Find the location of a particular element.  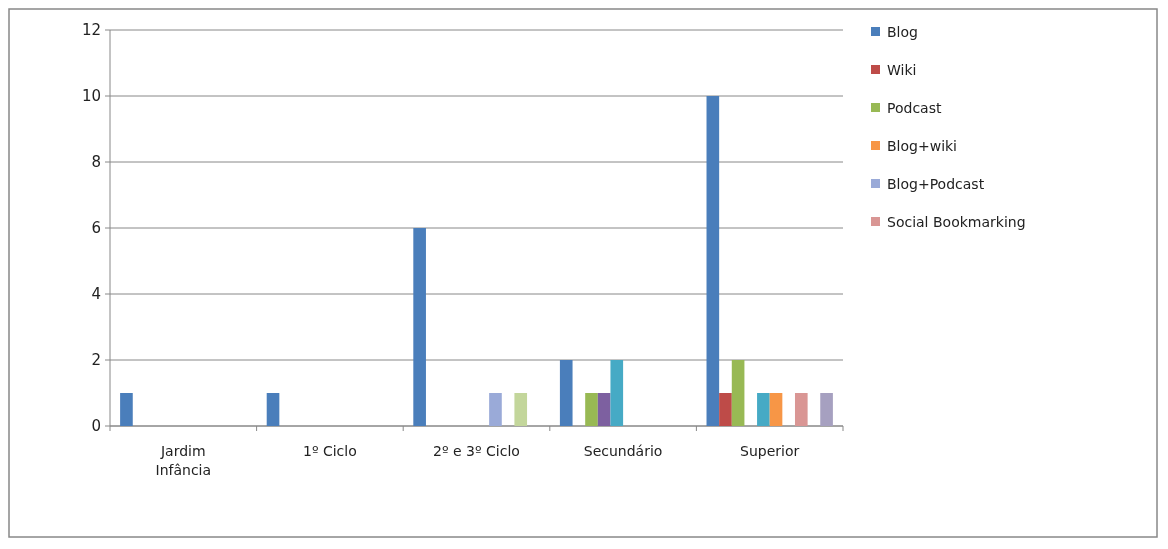

y-tick-label: 12 is located at coordinates (91, 30).